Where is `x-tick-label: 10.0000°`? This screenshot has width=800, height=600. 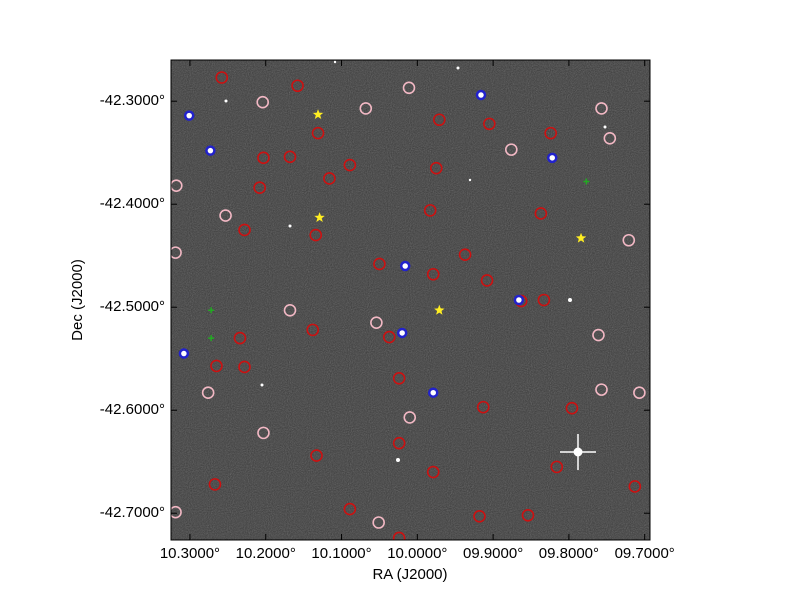
x-tick-label: 10.0000° is located at coordinates (417, 553).